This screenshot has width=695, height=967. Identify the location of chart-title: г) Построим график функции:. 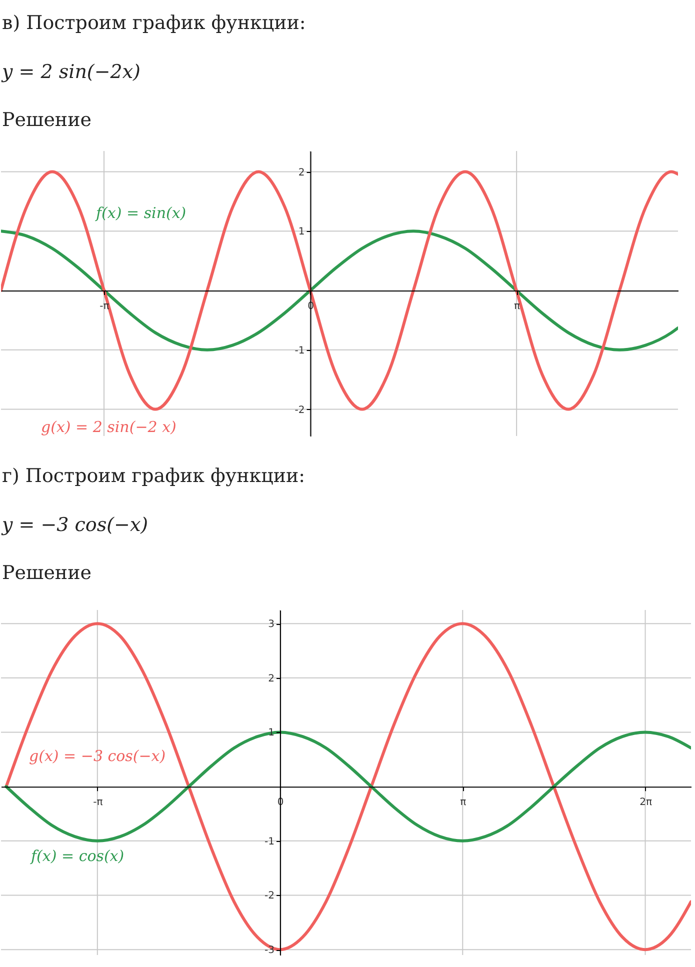
(153, 476).